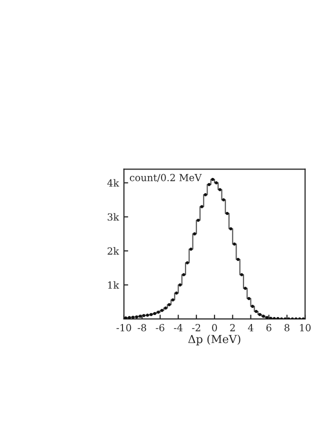 The image size is (327, 423). I want to click on x-tick-label: -6, so click(160, 328).